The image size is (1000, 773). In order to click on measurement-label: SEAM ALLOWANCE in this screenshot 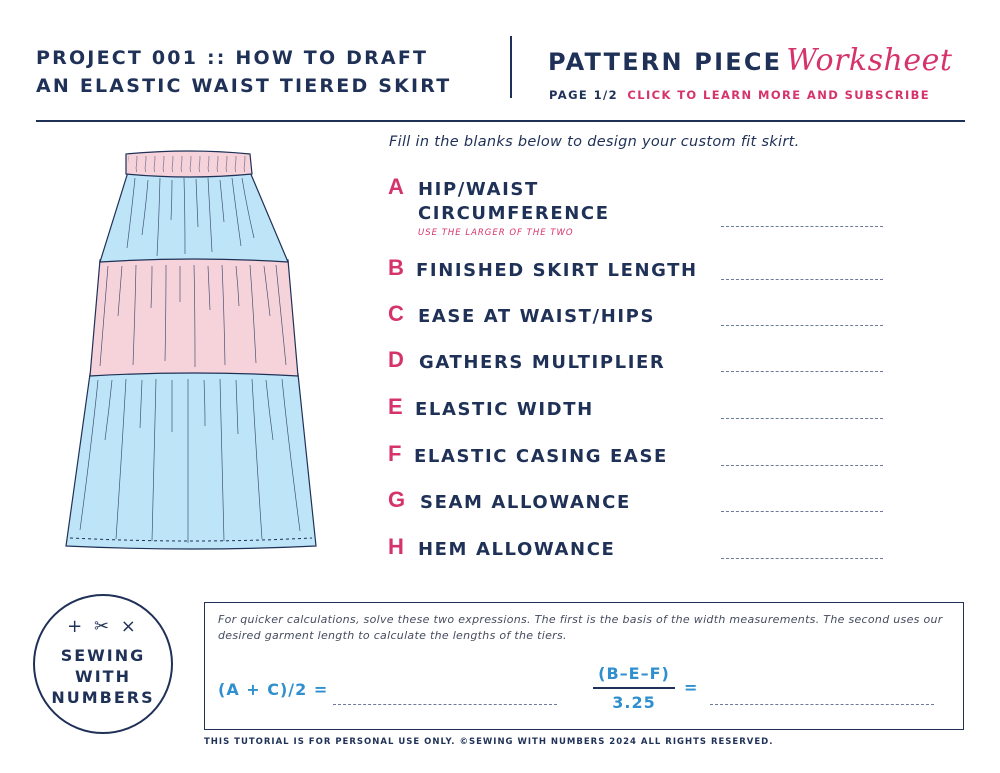, I will do `click(525, 502)`.